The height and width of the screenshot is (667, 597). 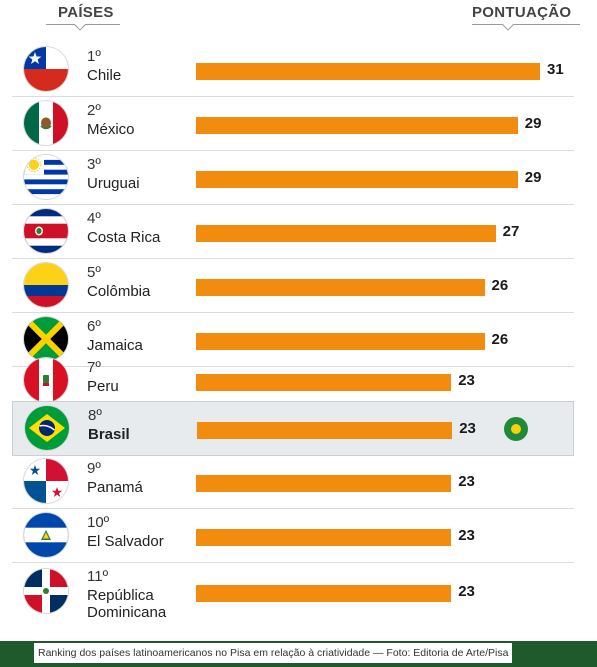 I want to click on row-costa-rica: 4º Costa Rica 27, so click(x=293, y=232).